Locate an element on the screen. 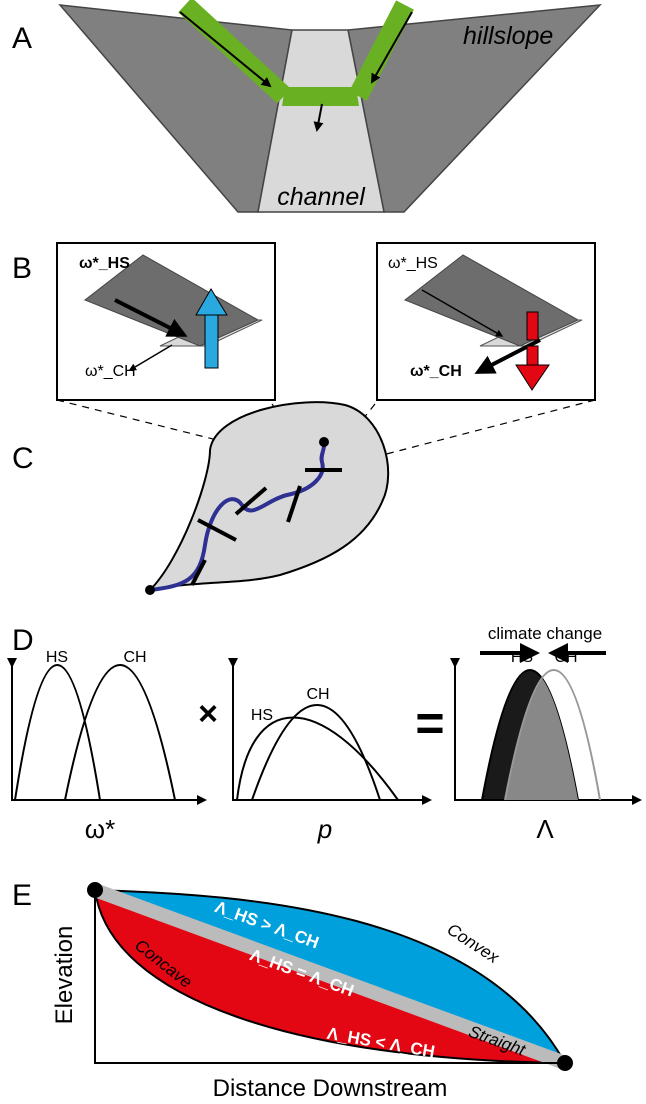  x-label: Λ is located at coordinates (545, 829).